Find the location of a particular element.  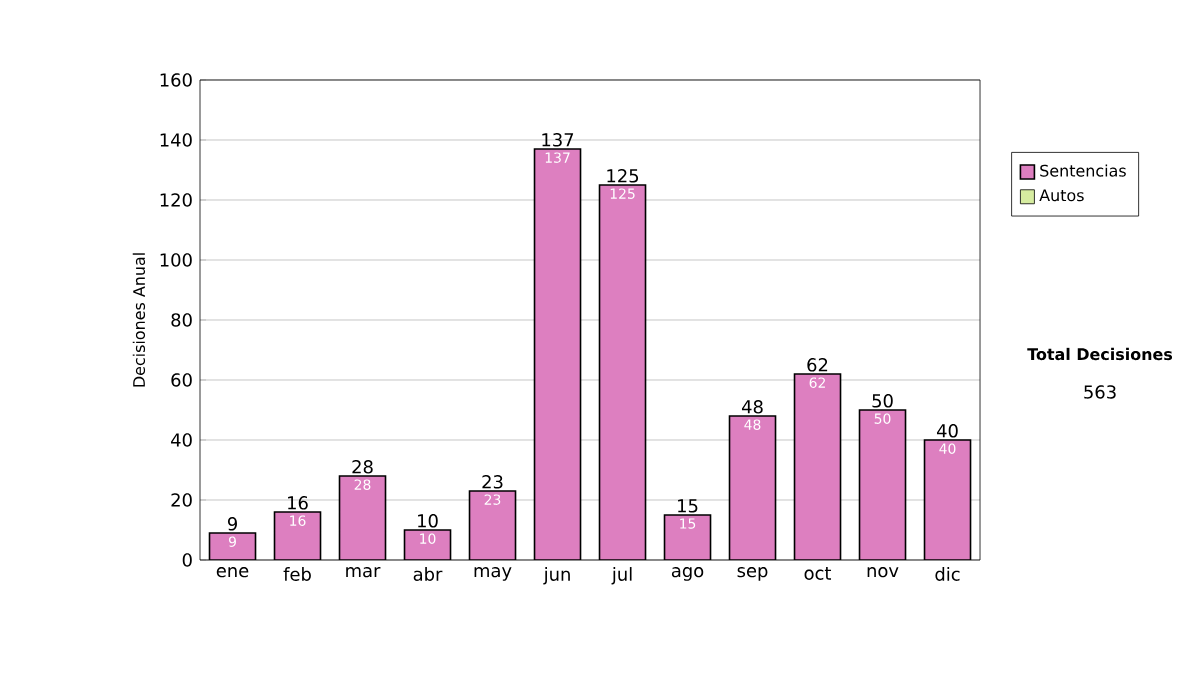

x-tick-label: nov is located at coordinates (883, 572).